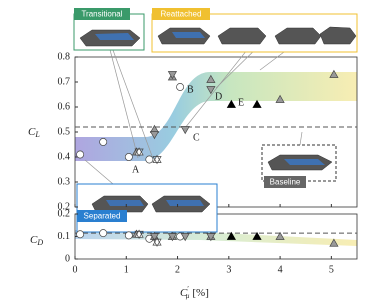 This screenshot has height=308, width=371. What do you see at coordinates (64, 131) in the screenshot?
I see `y-tick-label: 0.5` at bounding box center [64, 131].